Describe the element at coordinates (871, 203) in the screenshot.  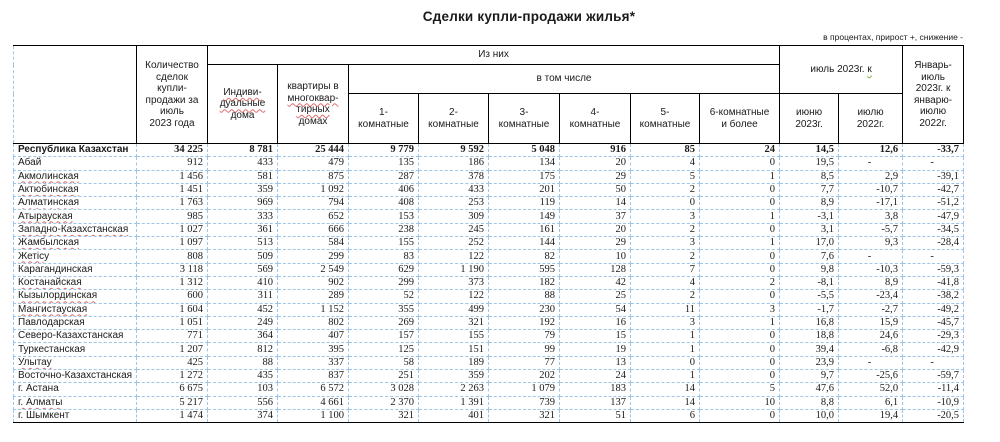
I see `value-cell: -17,1` at that location.